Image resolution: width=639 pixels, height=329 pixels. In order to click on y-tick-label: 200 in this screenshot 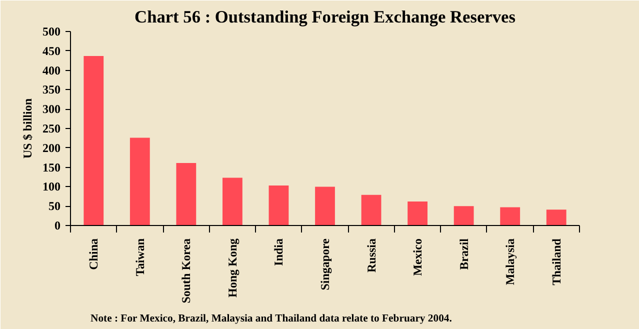, I will do `click(51, 147)`.